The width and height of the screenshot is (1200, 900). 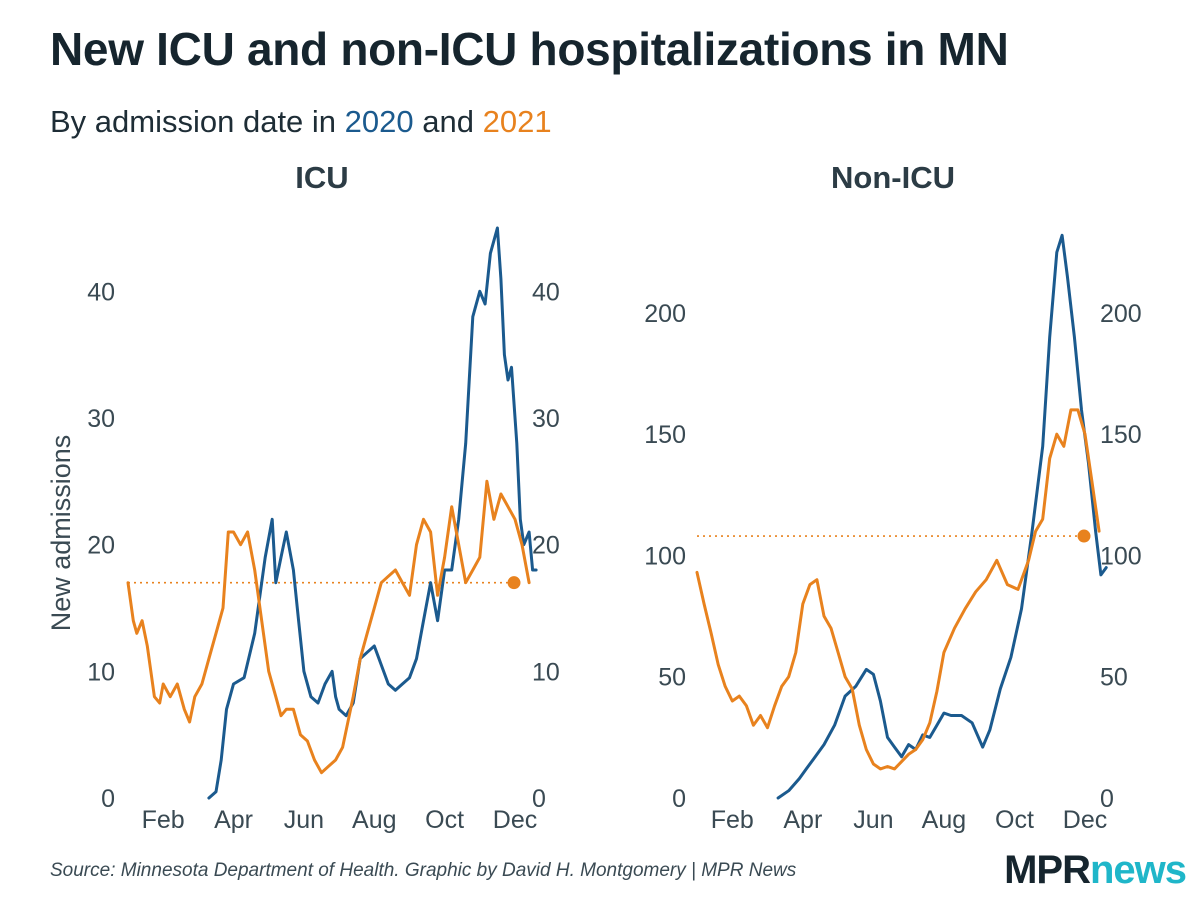 I want to click on panel-1-ytick-right: 0, so click(x=1107, y=799).